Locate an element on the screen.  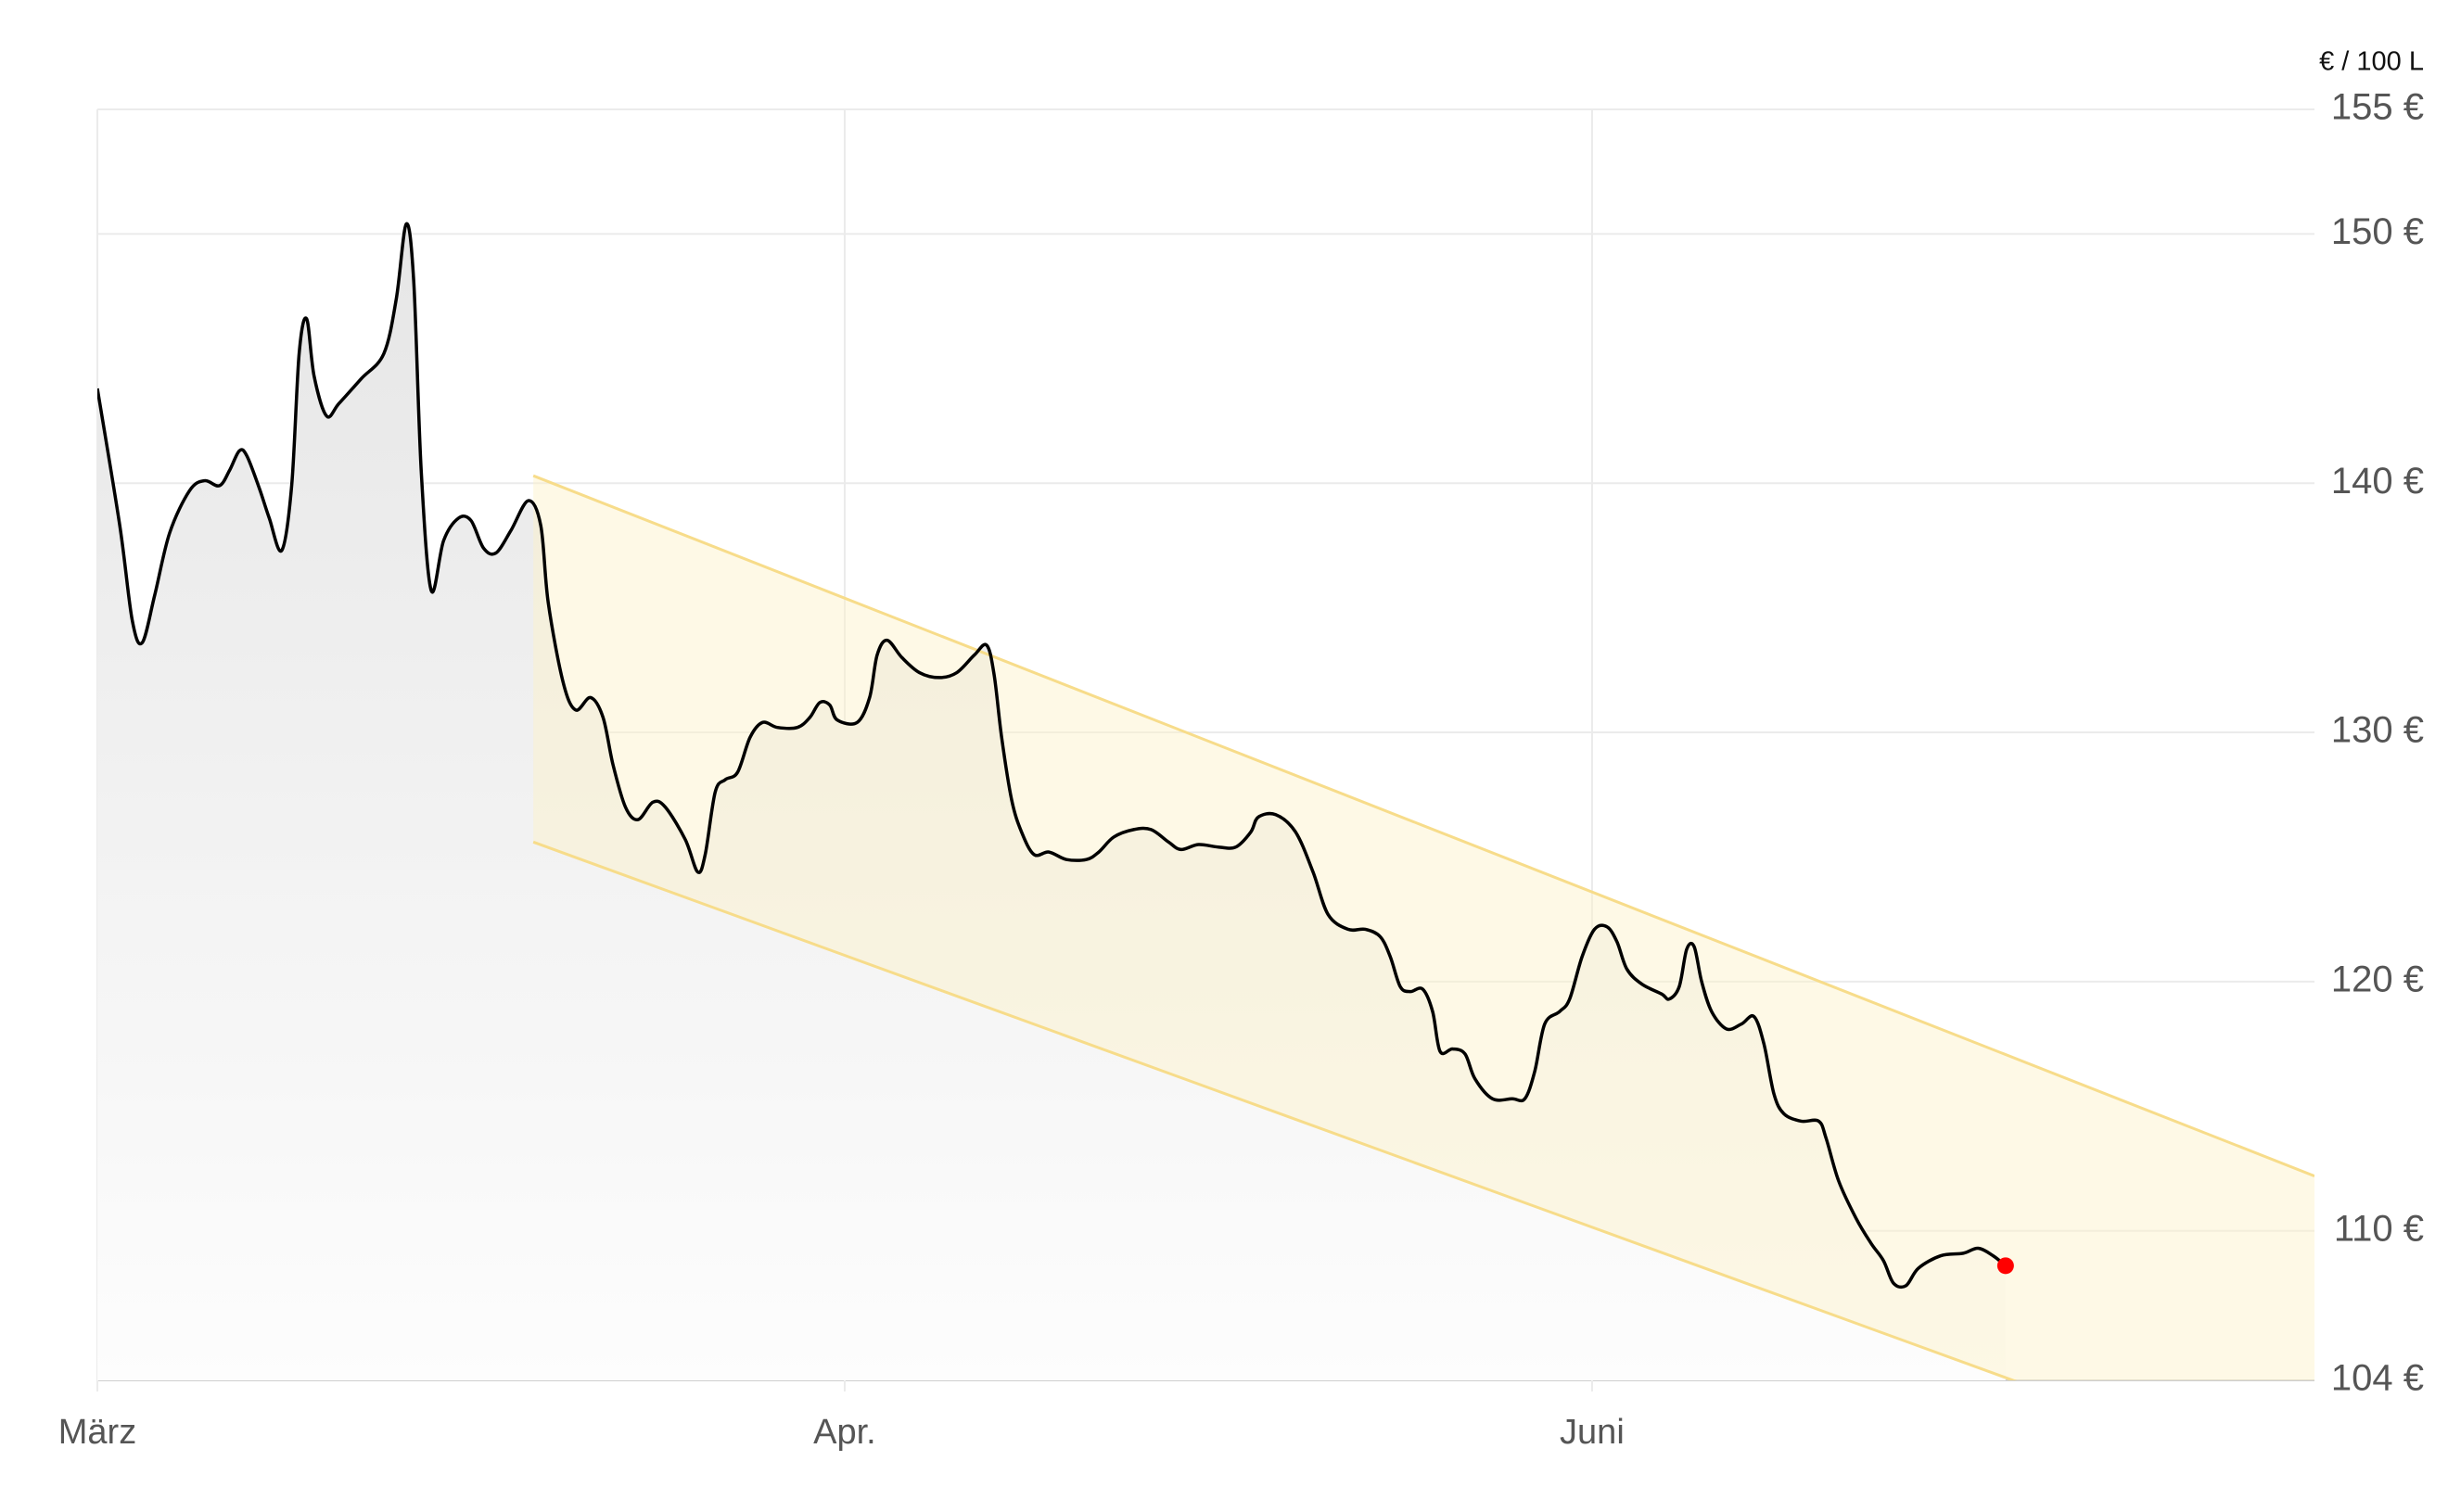
x-tick-label: Apr. is located at coordinates (844, 1432).